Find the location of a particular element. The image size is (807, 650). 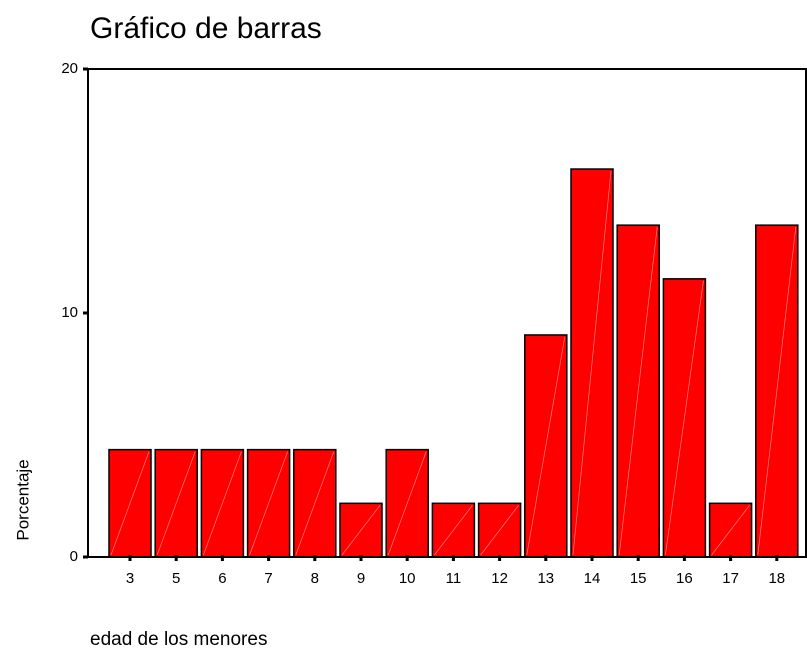

x-tick-label: 6 is located at coordinates (222, 578).